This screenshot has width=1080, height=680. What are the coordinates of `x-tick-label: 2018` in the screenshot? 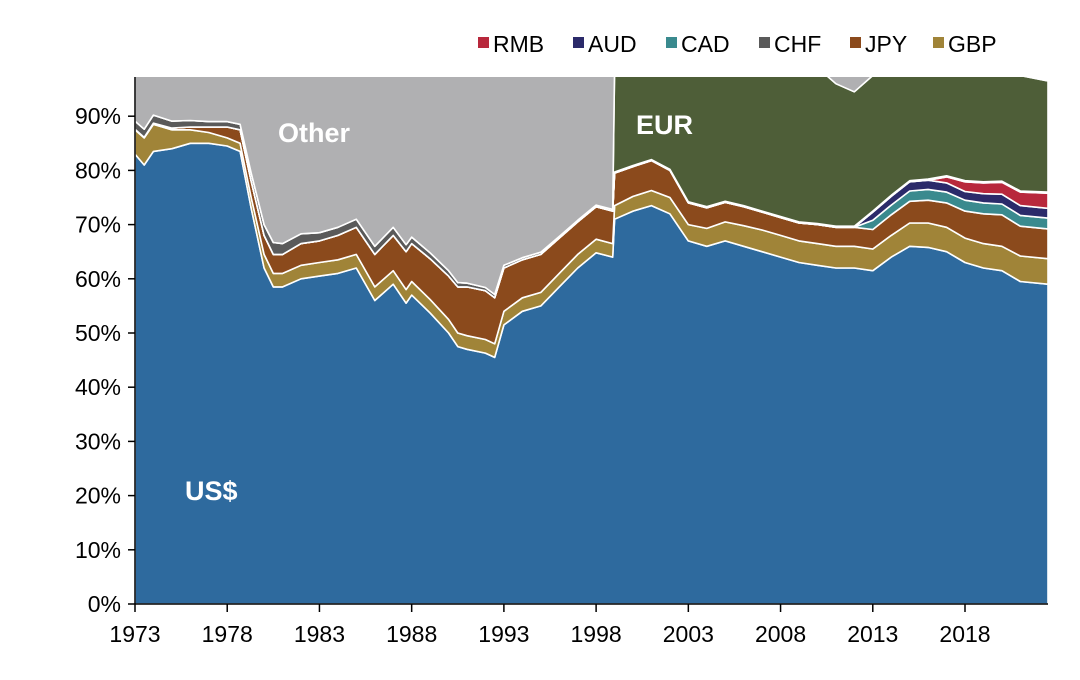 It's located at (964, 634).